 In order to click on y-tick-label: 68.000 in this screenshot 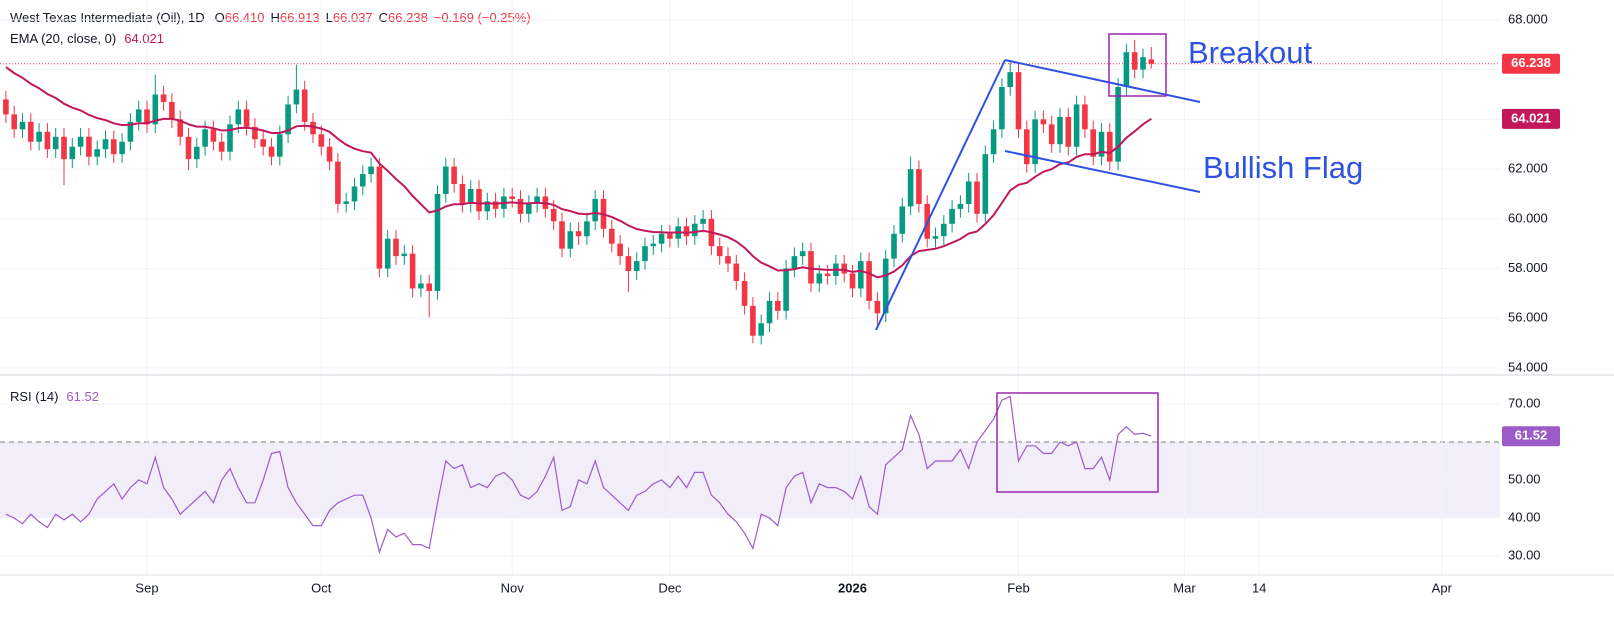, I will do `click(1528, 18)`.